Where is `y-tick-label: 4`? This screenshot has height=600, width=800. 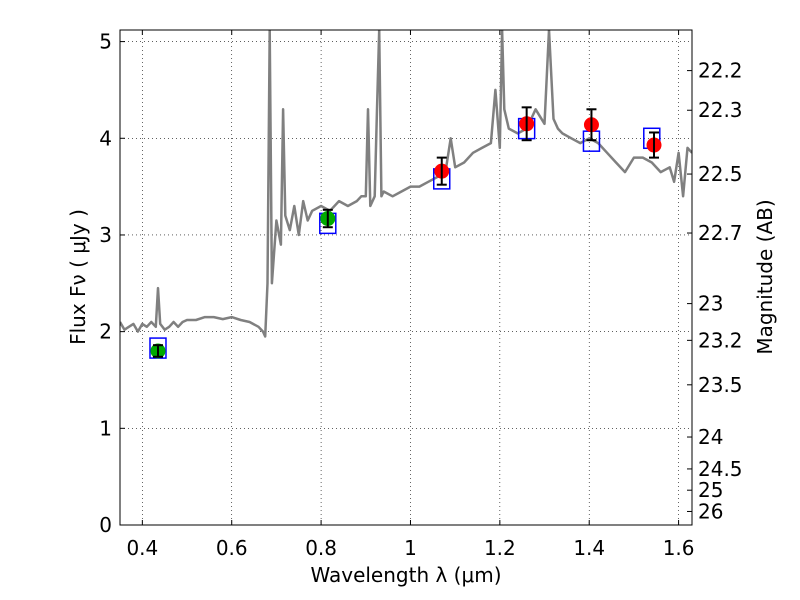
y-tick-label: 4 is located at coordinates (105, 138).